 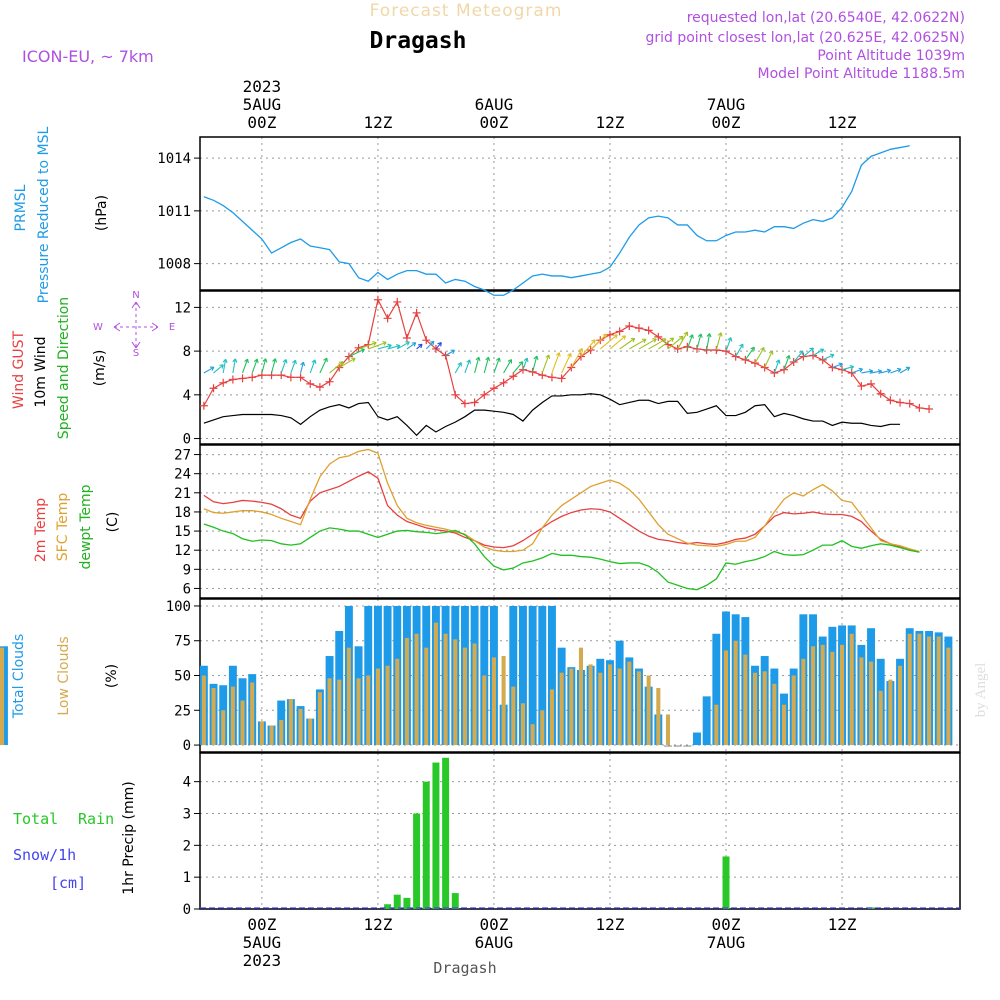 I want to click on dewpt-line, so click(x=561, y=557).